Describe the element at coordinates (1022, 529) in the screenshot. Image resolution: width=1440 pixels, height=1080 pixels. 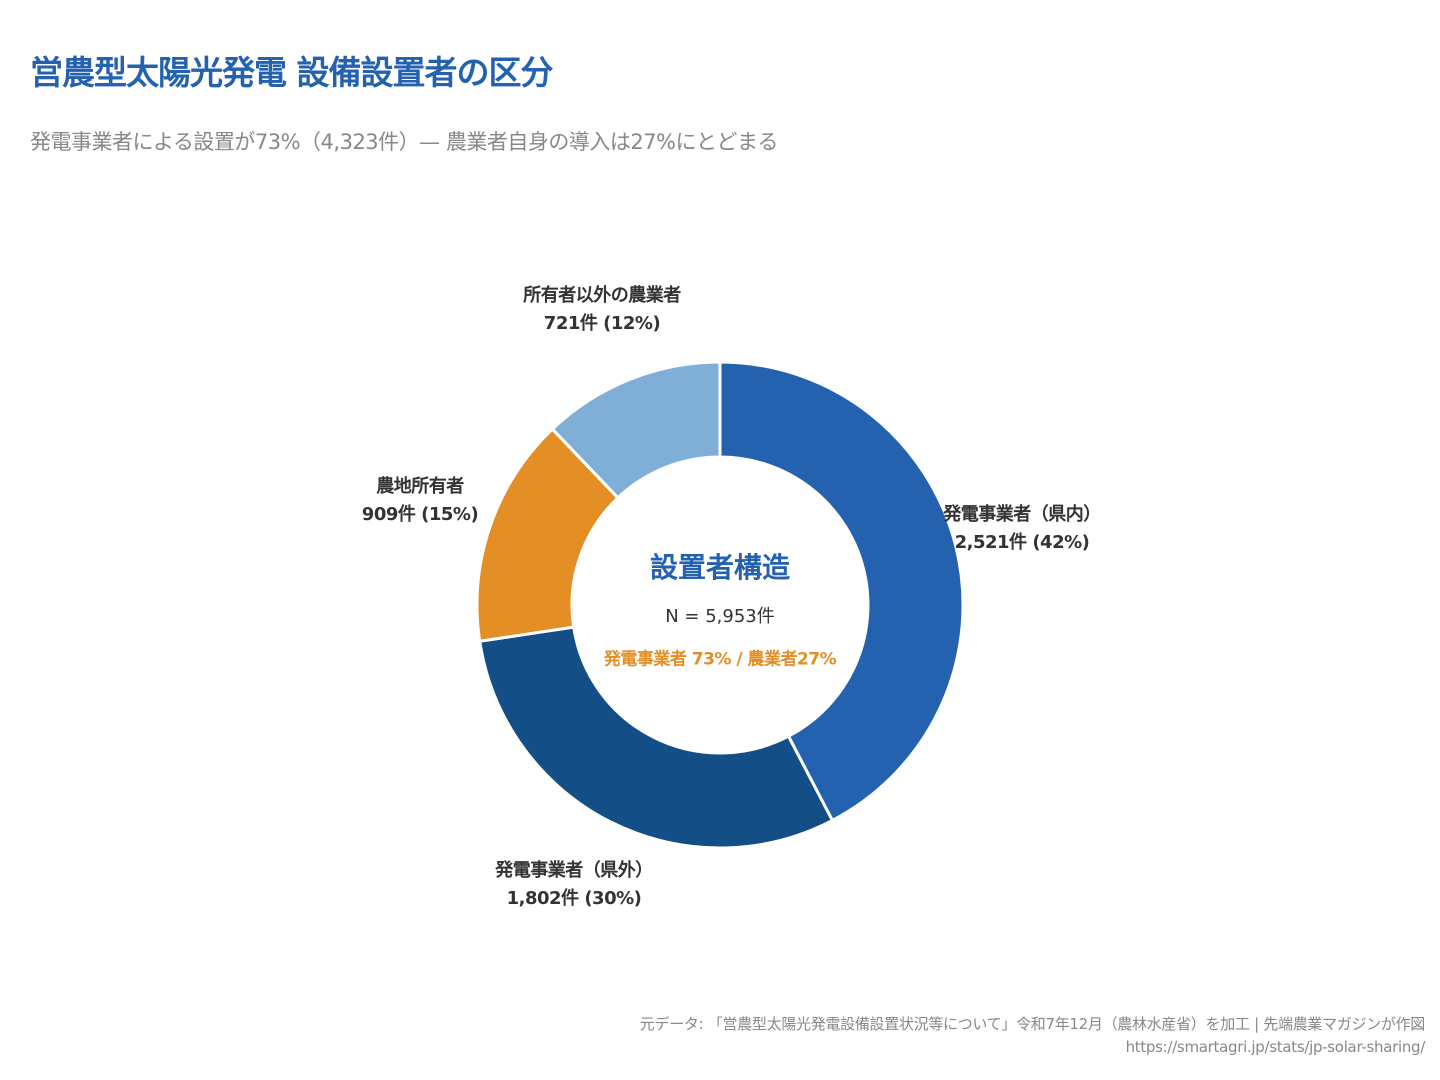
I see `label-slice-0: 発電事業者（県内） 2,521件 (42%)` at that location.